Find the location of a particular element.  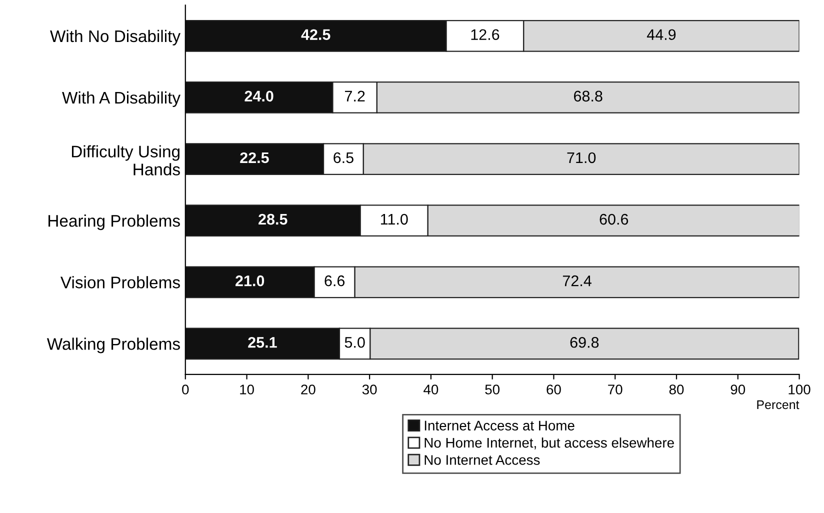

data-label: 44.9 is located at coordinates (661, 34).